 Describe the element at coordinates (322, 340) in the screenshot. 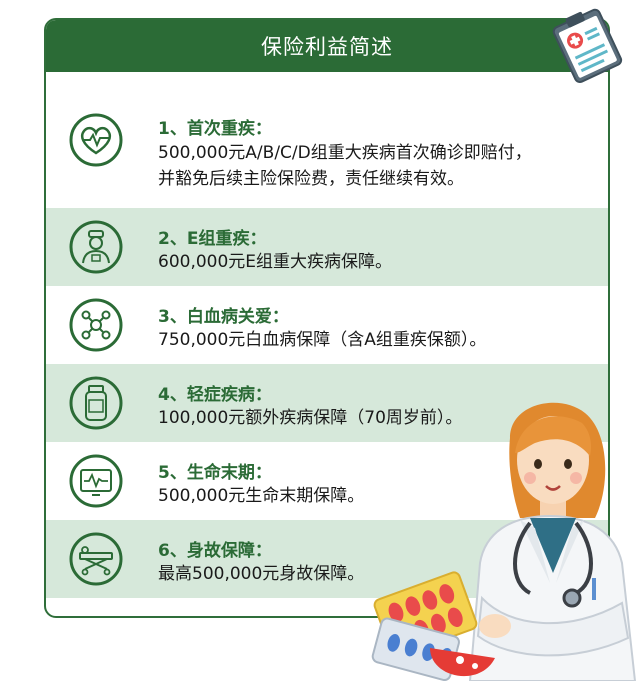

I see `benefit-desc-line: 750,000元白血病保障（含A组重疾保额）。` at that location.